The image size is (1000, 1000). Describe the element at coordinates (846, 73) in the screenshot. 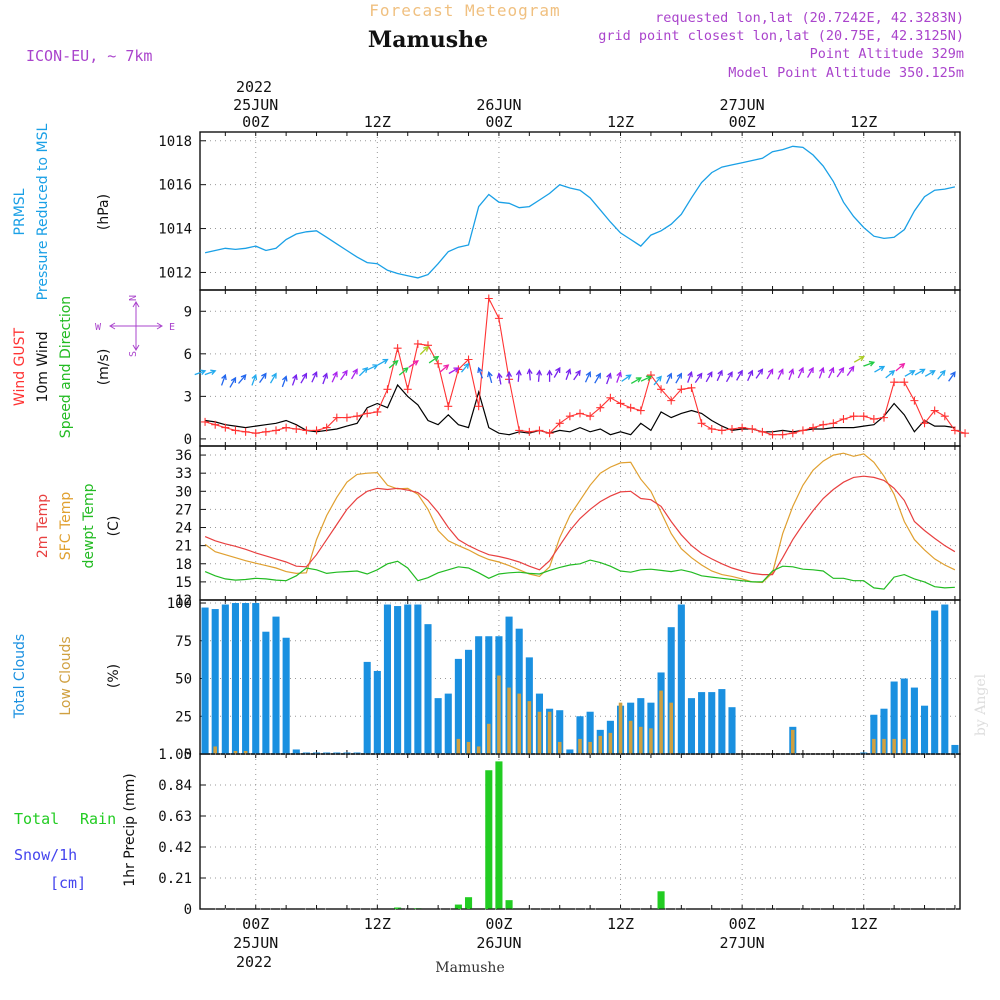

I see `model-point-altitude: Model Point Altitude 350.125m` at that location.